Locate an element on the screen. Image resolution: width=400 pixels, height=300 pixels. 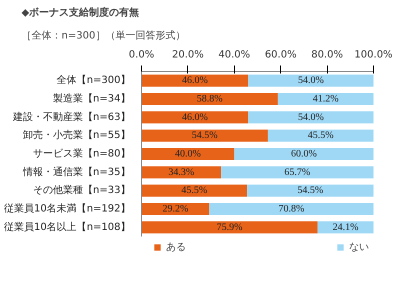
y-tick-label: 従業員10名以上【n=108】 is located at coordinates (67, 226).